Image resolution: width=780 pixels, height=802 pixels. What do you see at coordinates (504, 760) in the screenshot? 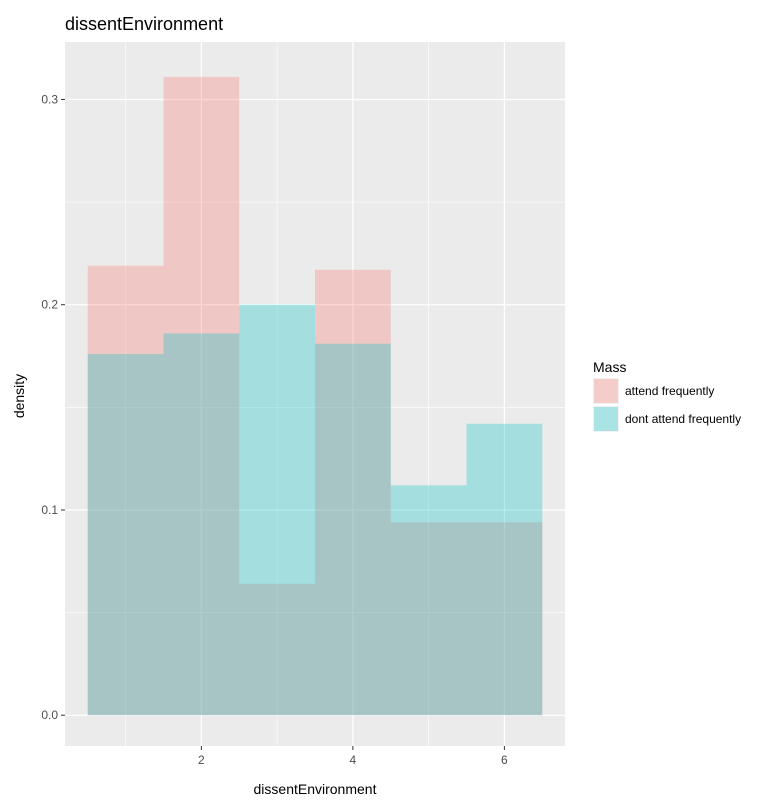
I see `x-tick-label: 6` at bounding box center [504, 760].